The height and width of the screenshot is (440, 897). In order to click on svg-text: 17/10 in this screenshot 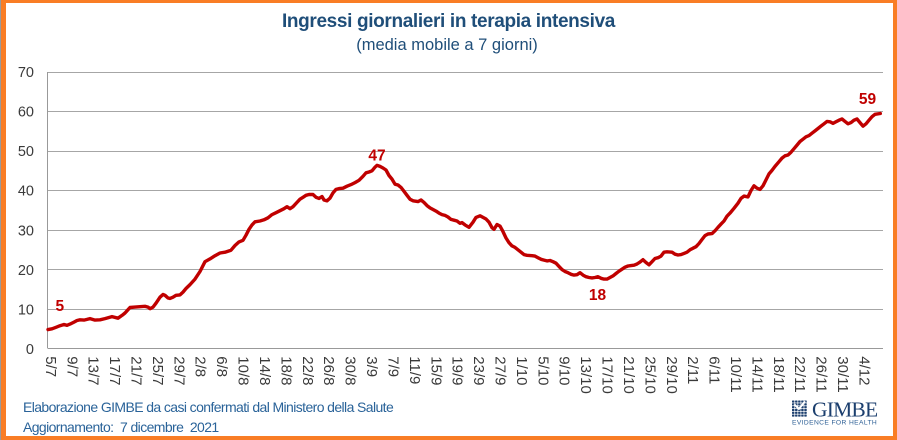, I will do `click(607, 375)`.